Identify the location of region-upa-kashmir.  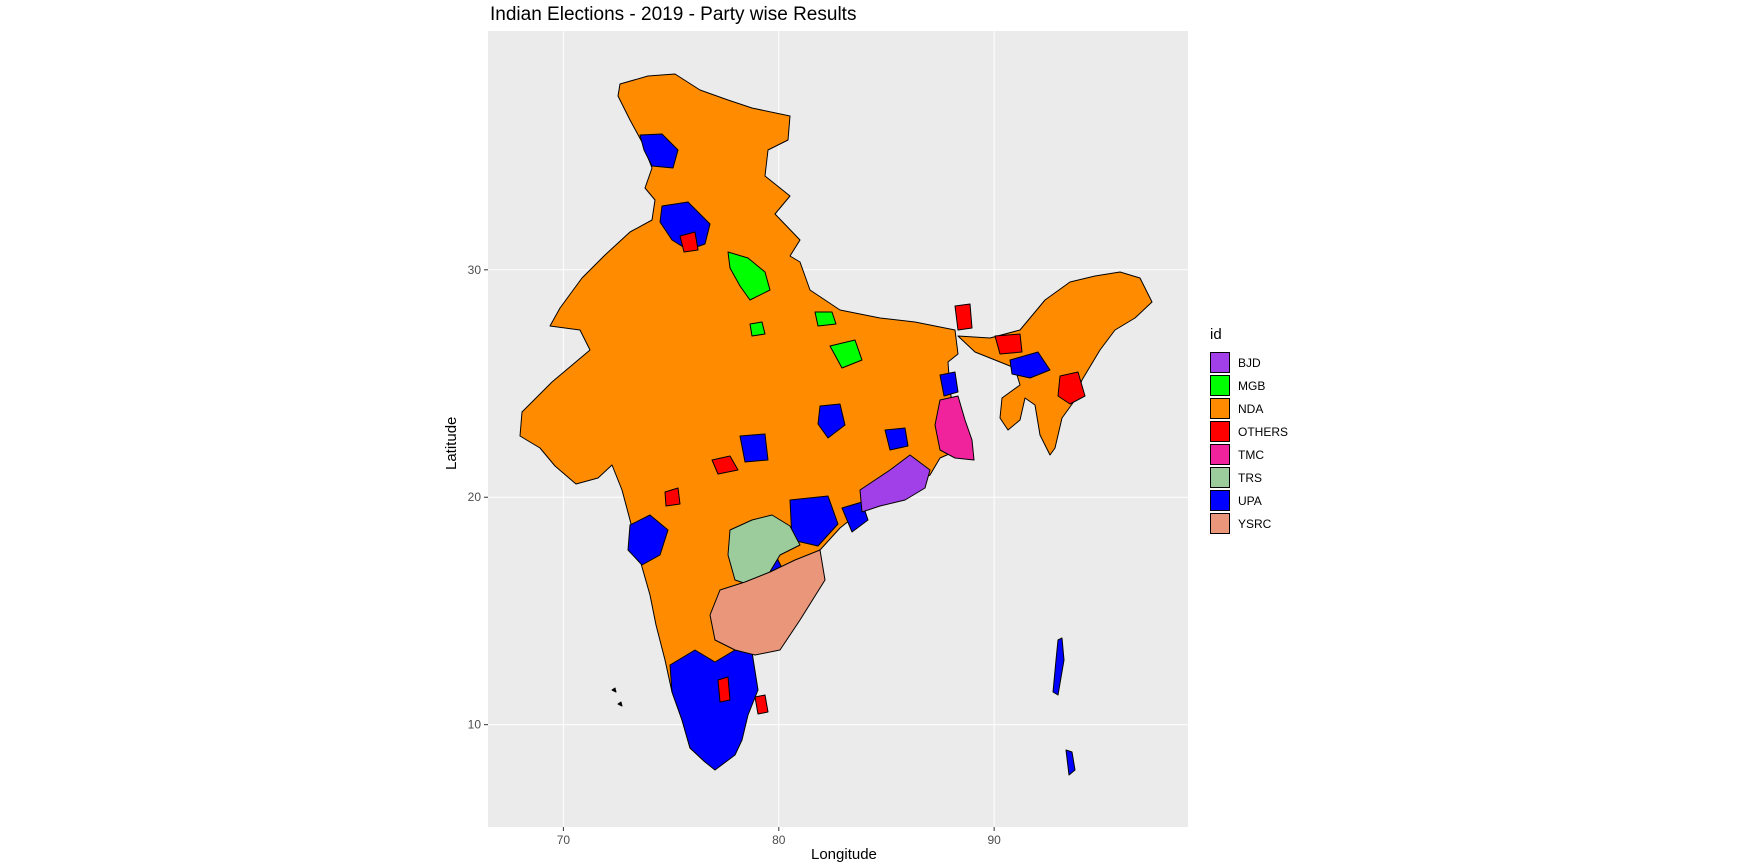
(659, 151).